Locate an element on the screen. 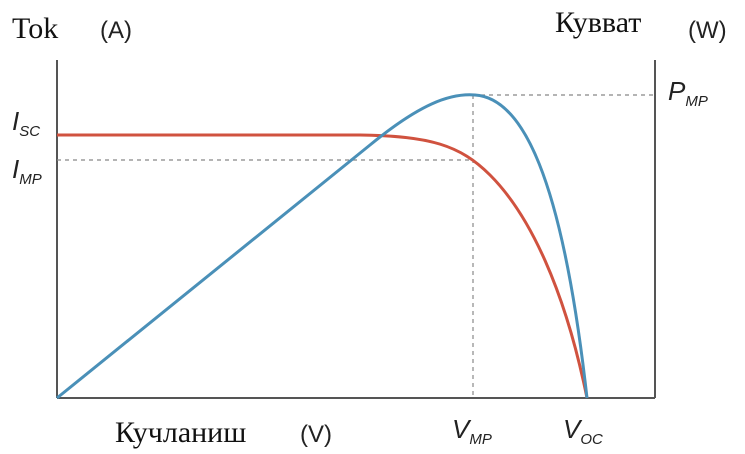 This screenshot has width=745, height=454. isc-label: ISC is located at coordinates (26, 123).